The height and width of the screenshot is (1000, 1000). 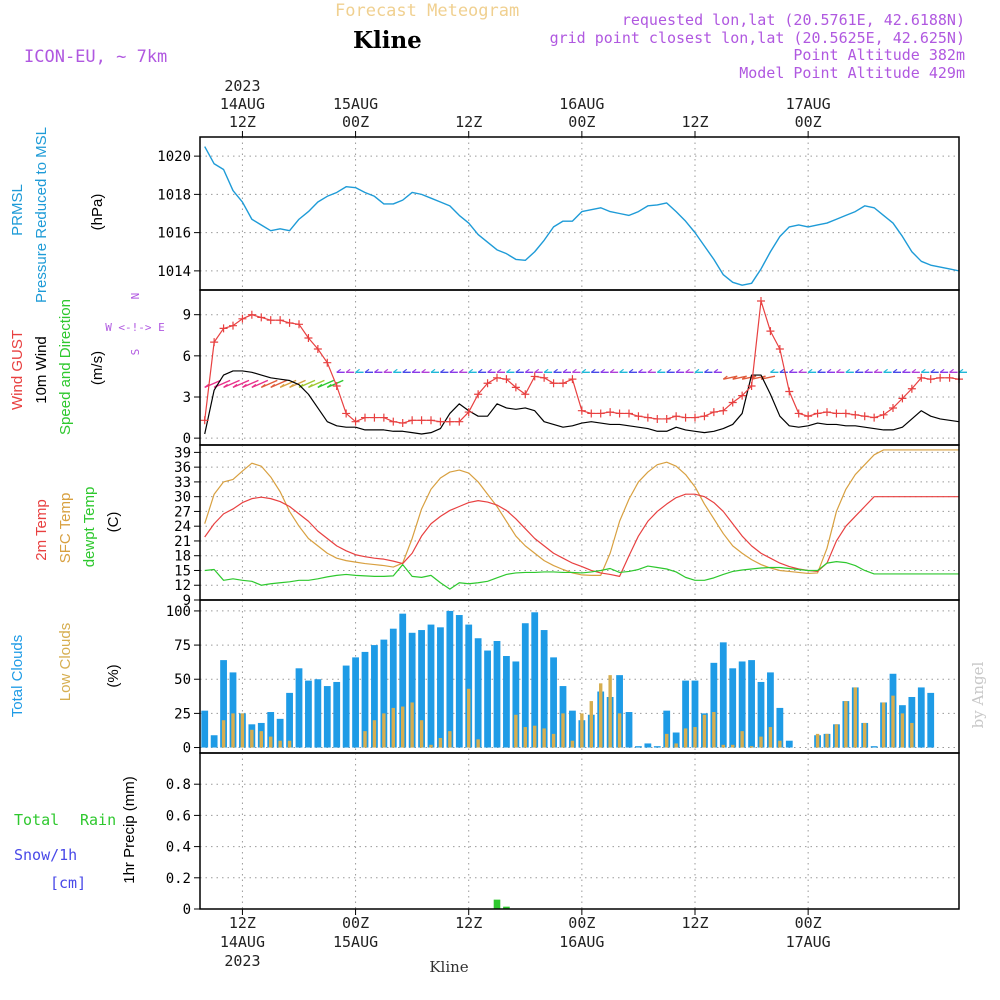 I want to click on dewpt-line, so click(x=581, y=575).